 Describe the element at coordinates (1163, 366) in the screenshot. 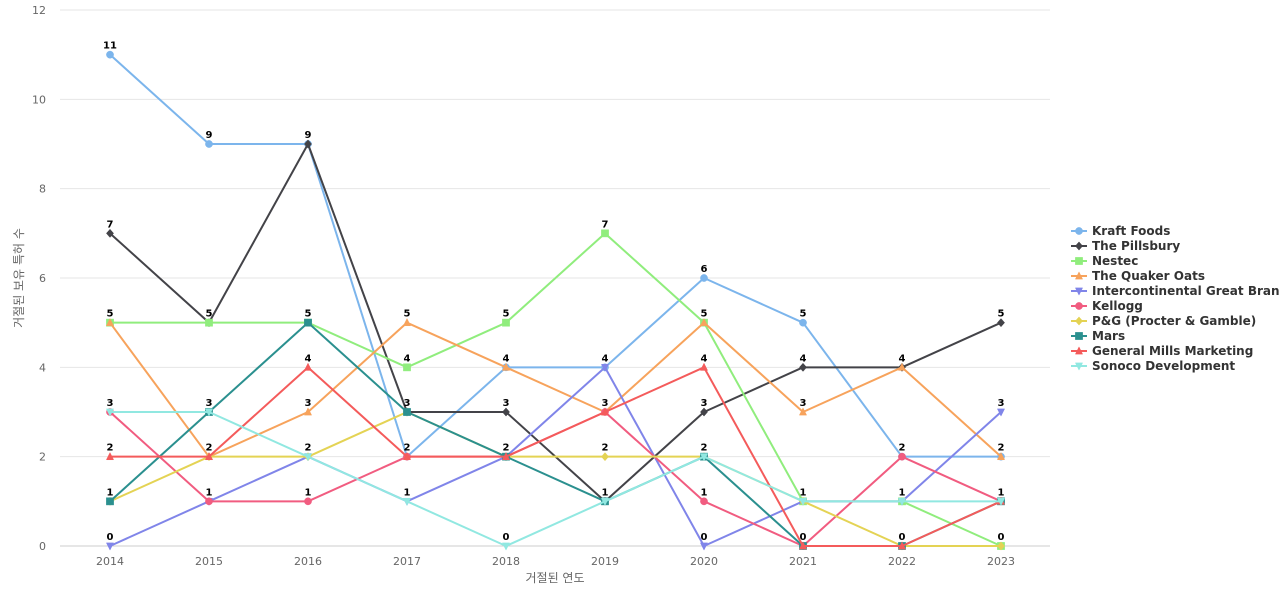

I see `legend-label: Sonoco Development` at that location.